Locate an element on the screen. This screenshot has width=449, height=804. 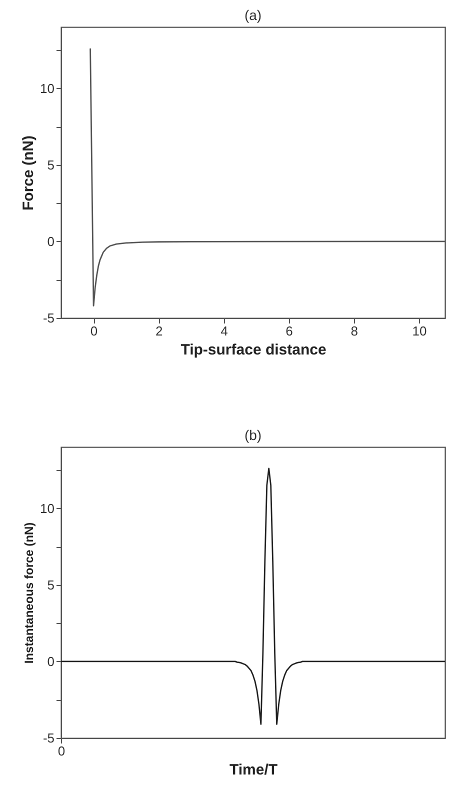
x-tick-label: 0 is located at coordinates (94, 331).